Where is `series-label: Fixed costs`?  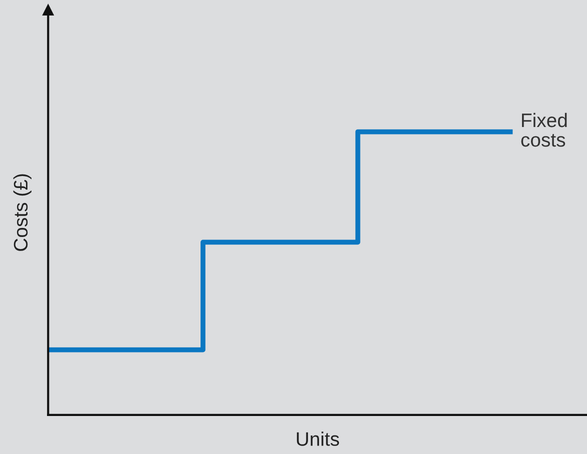 series-label: Fixed costs is located at coordinates (544, 129).